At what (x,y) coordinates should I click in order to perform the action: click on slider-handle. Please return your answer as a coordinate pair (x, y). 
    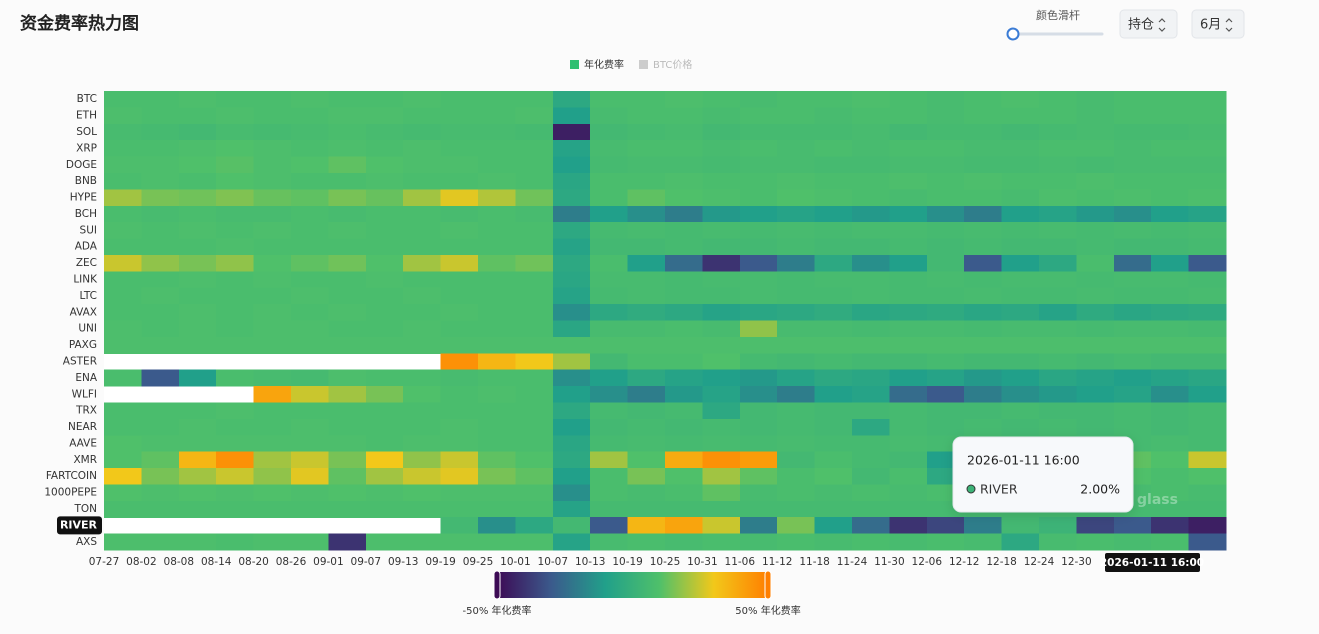
    Looking at the image, I should click on (1013, 34).